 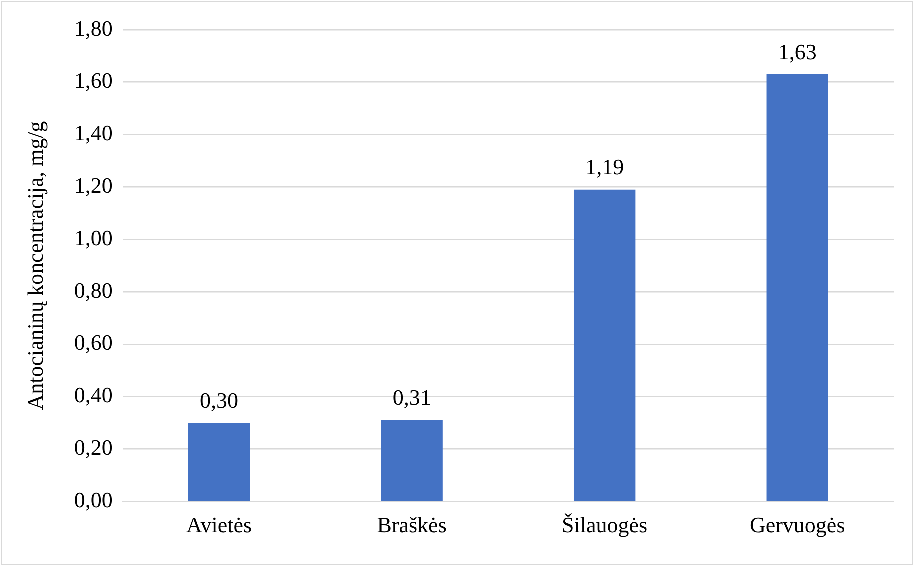 What do you see at coordinates (93, 237) in the screenshot?
I see `y-tick-label: 1,00` at bounding box center [93, 237].